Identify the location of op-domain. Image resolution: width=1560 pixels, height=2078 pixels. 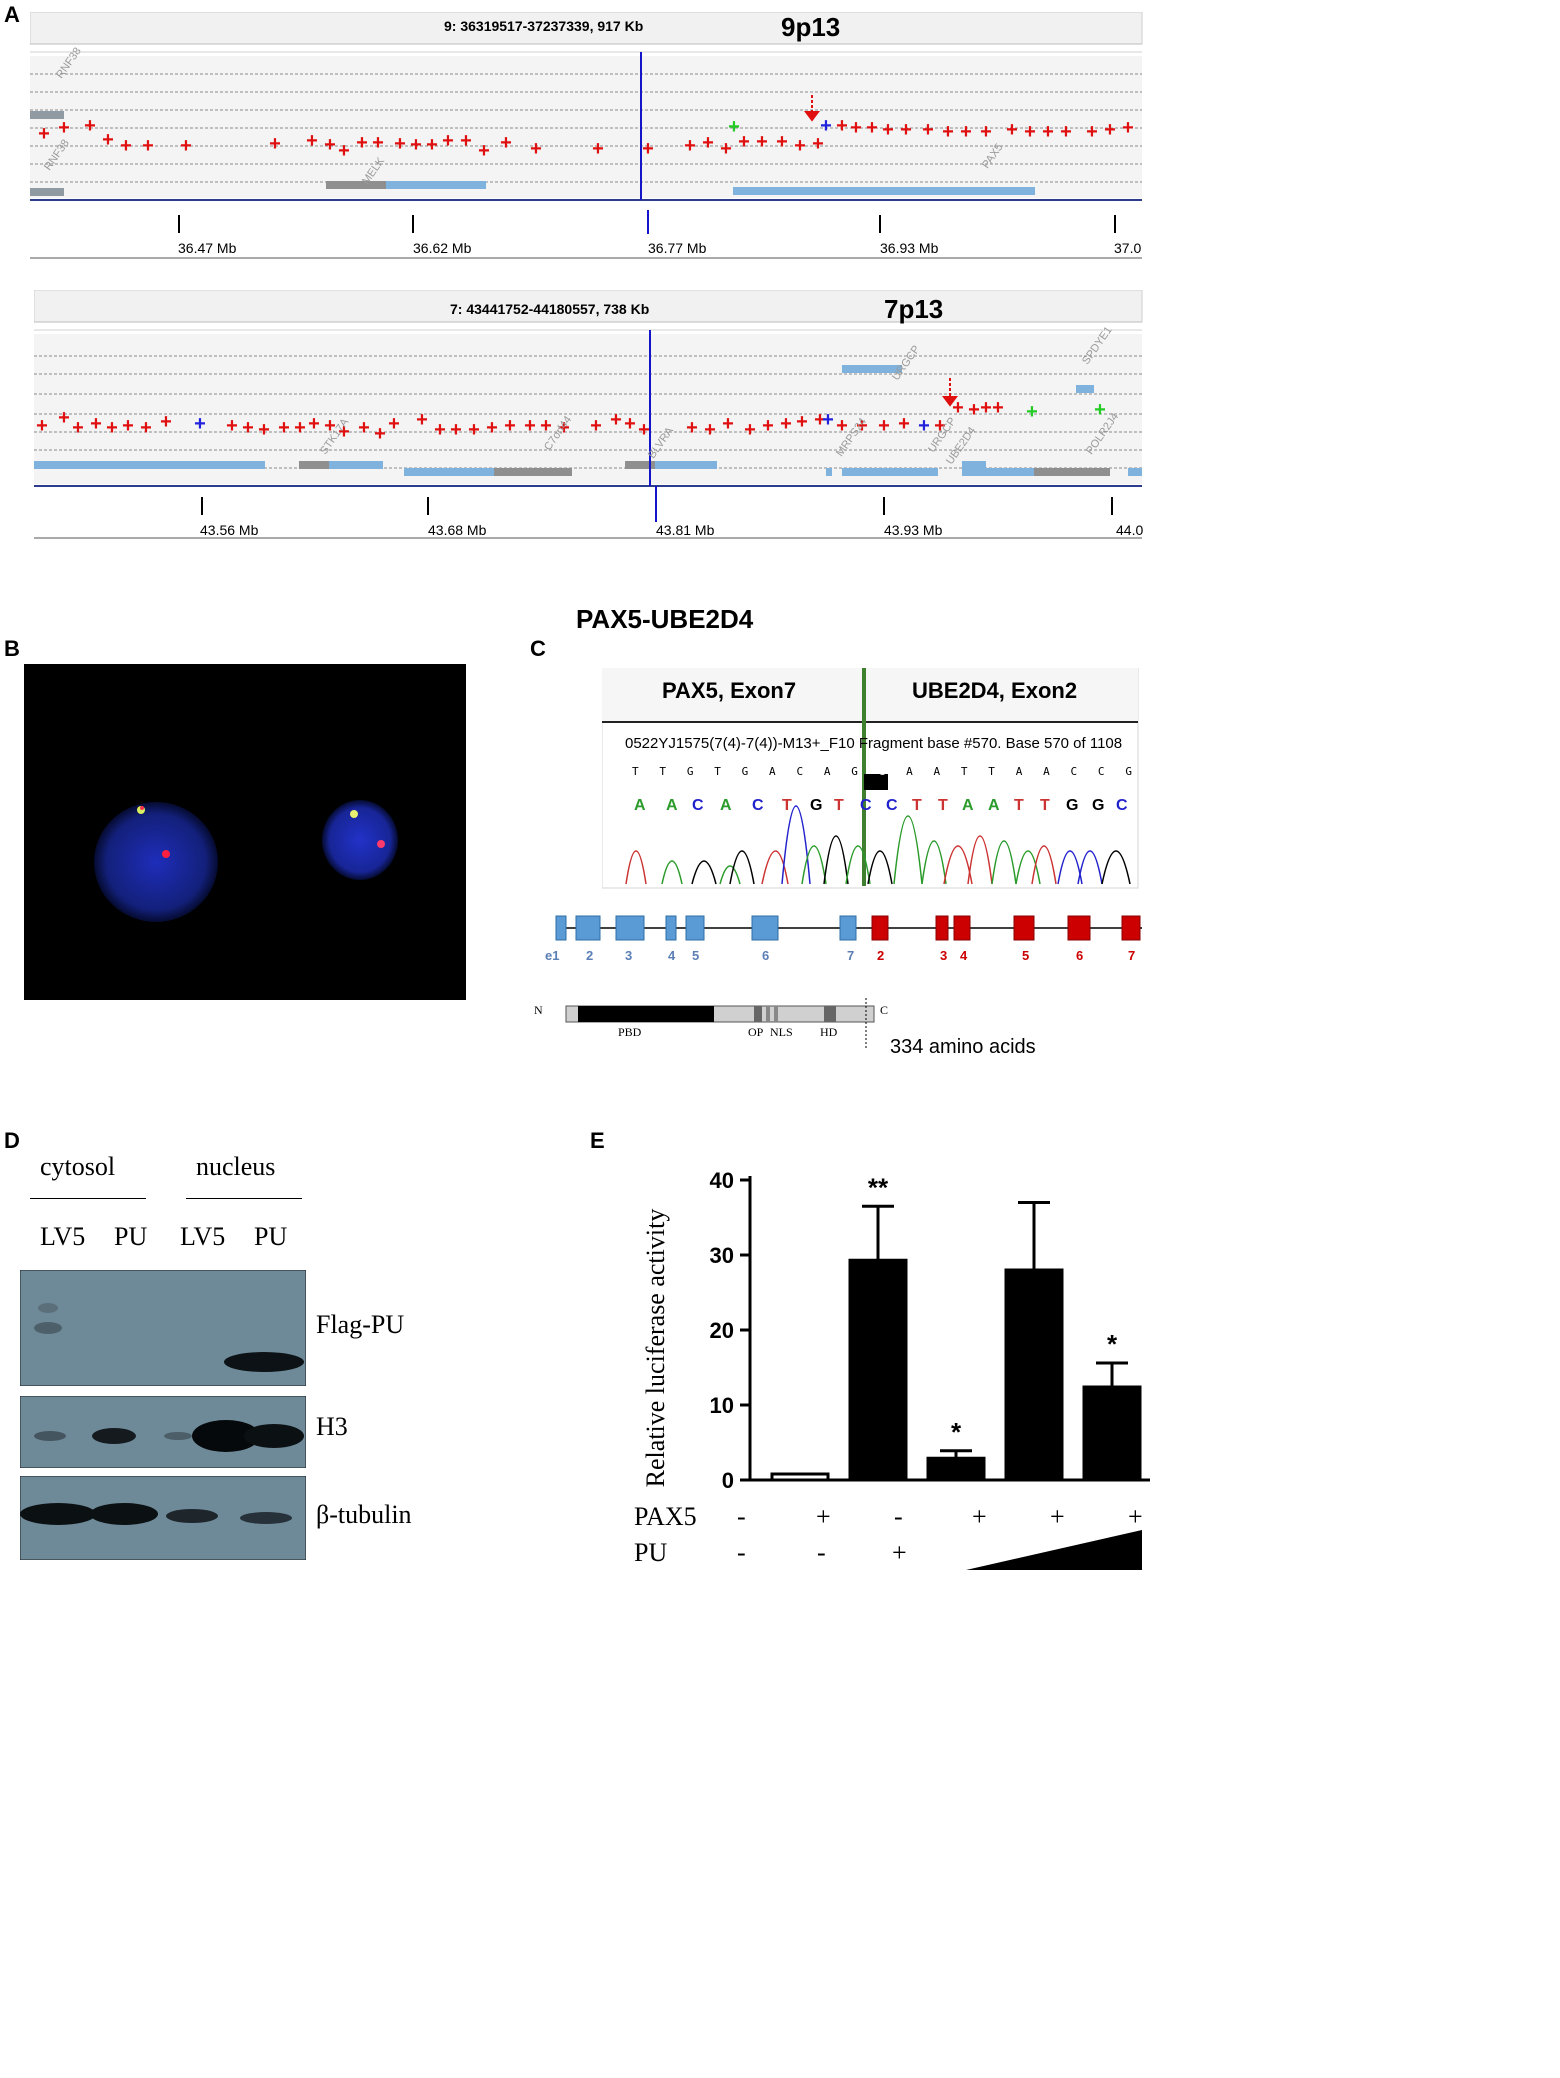
(758, 1014).